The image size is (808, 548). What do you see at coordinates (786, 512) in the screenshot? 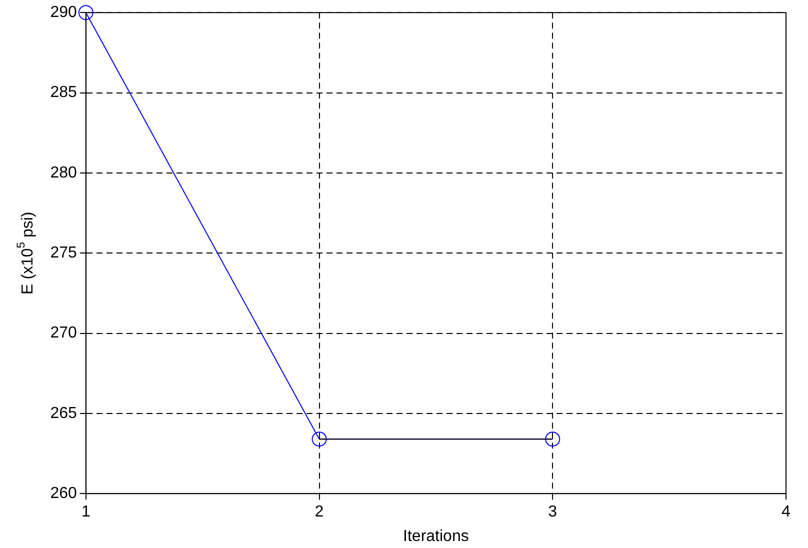
I see `x-tick-label: 4` at bounding box center [786, 512].